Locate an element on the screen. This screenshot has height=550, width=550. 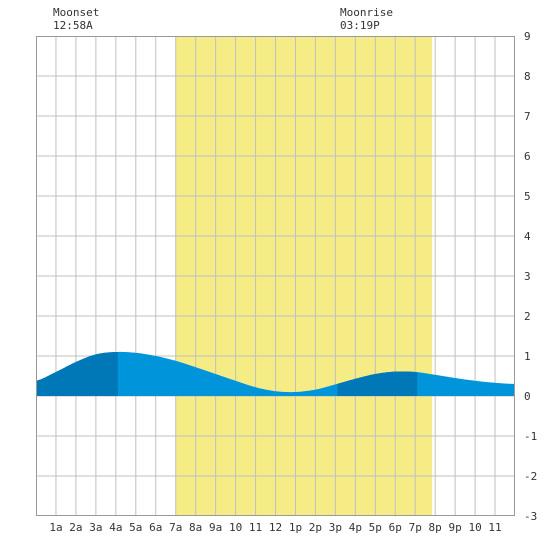
x-tick-label: 3a is located at coordinates (95, 527).